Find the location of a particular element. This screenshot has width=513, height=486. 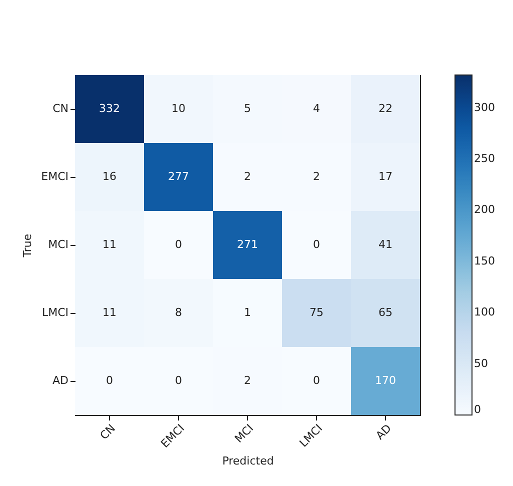

color-bar-label: 250 is located at coordinates (484, 158).